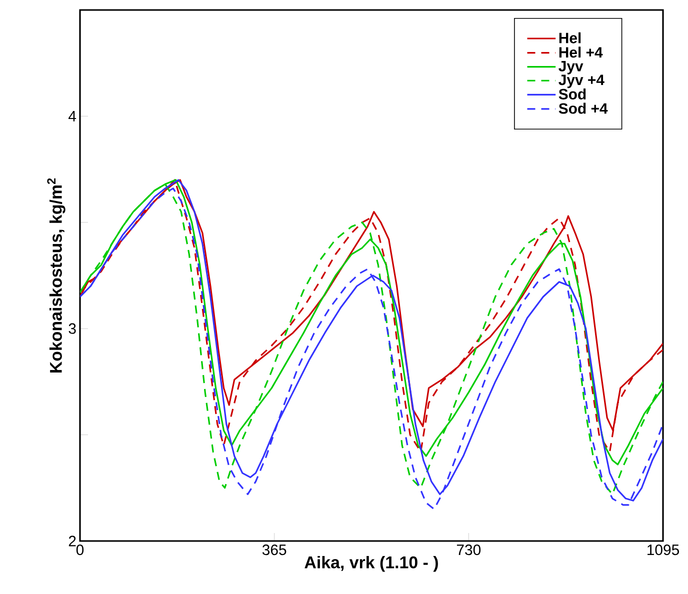 This screenshot has height=594, width=688. What do you see at coordinates (72, 328) in the screenshot?
I see `y-tick-label: 3` at bounding box center [72, 328].